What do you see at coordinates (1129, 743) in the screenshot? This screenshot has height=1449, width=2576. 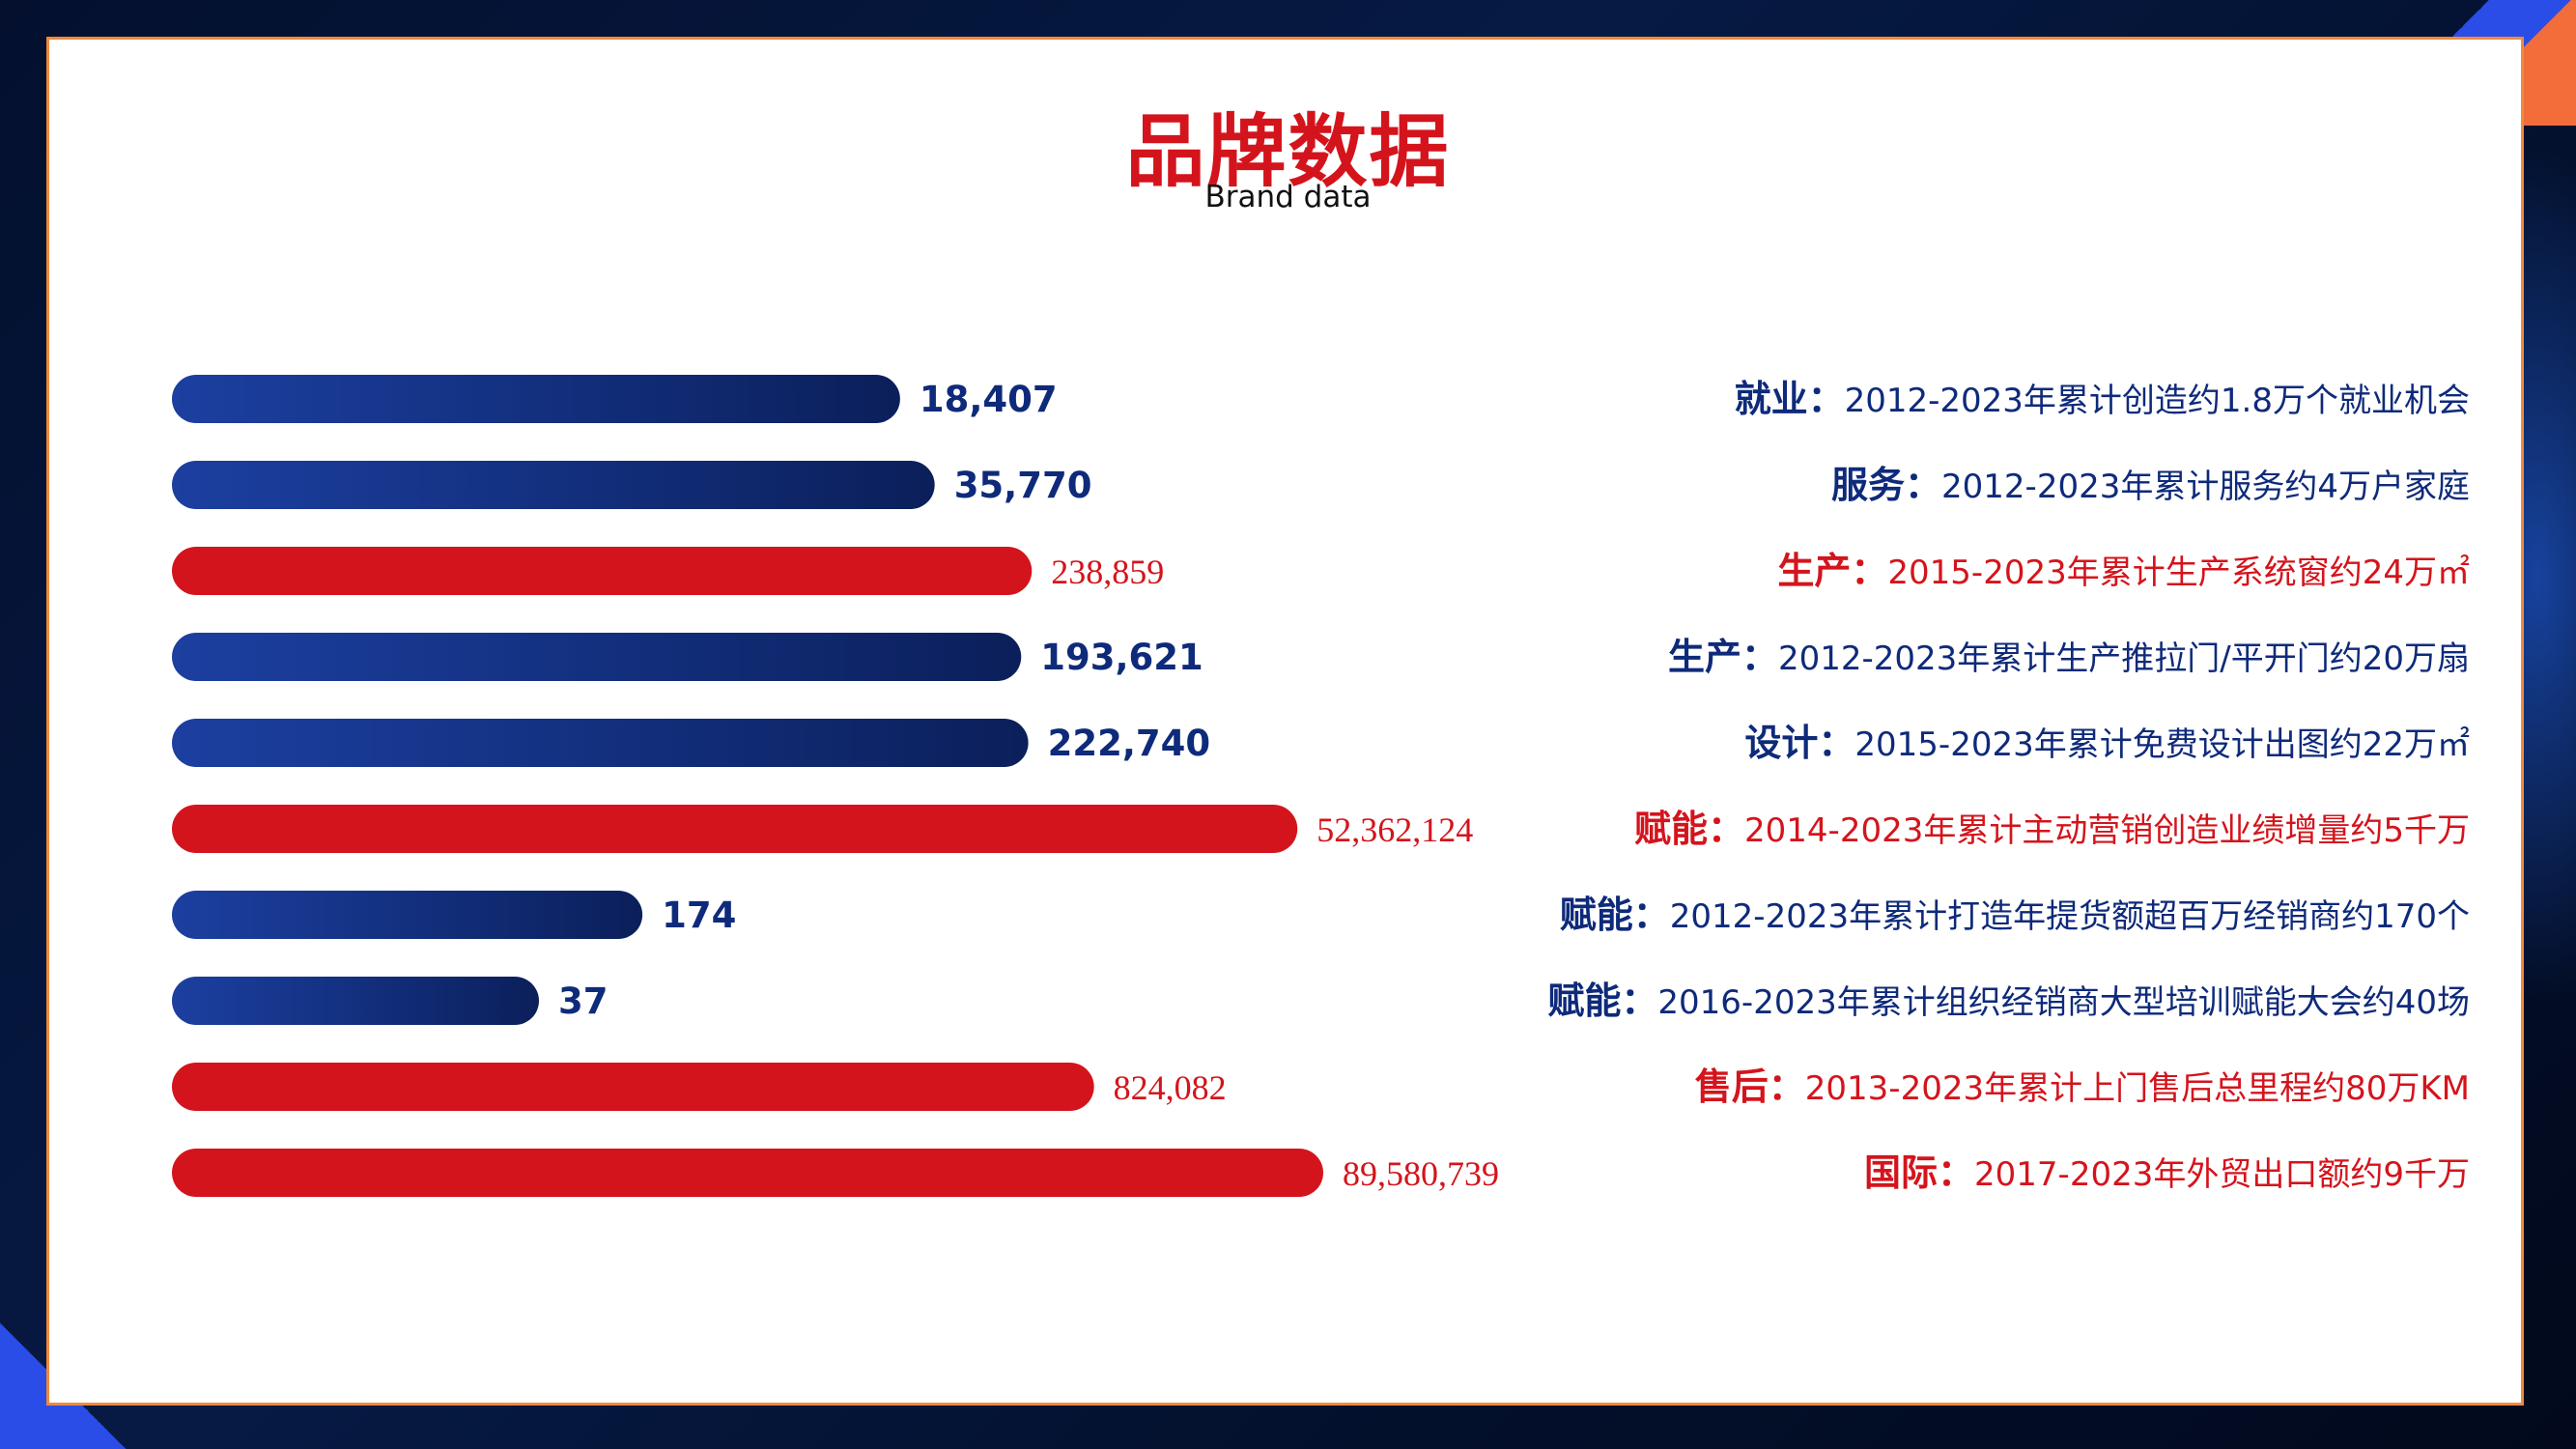 I see `bar-value-label-4: 222,740` at bounding box center [1129, 743].